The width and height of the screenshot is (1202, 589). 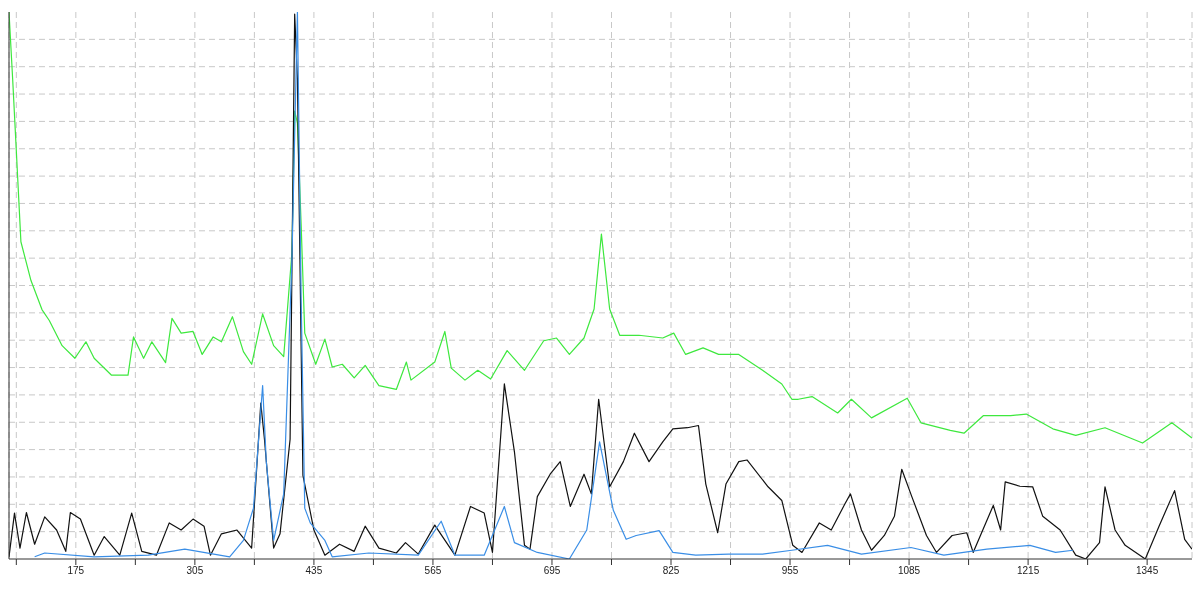 What do you see at coordinates (790, 571) in the screenshot?
I see `x-tick-label: 955` at bounding box center [790, 571].